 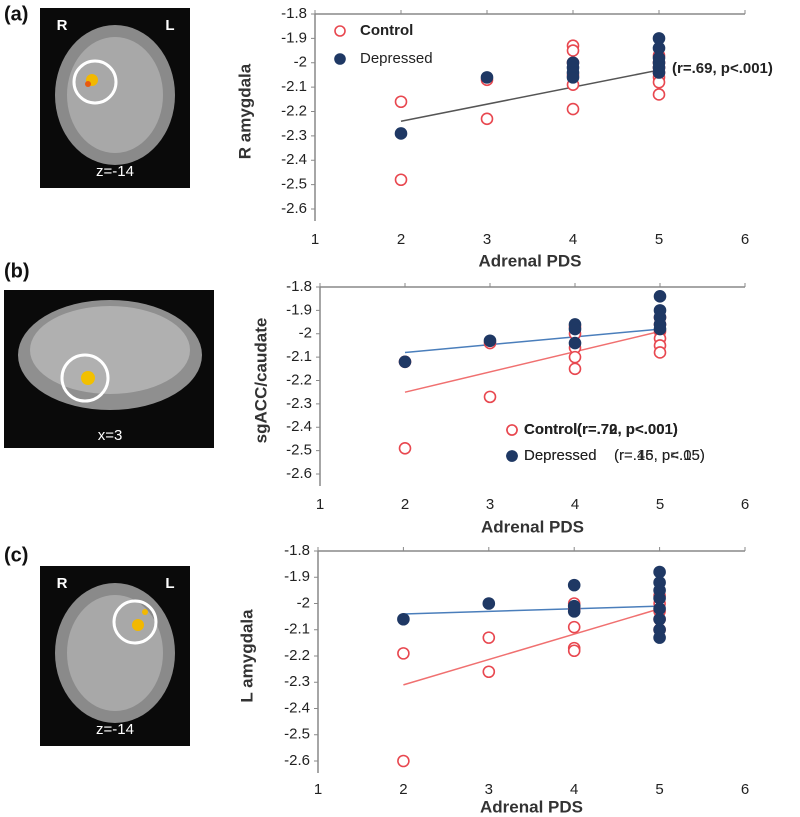 I want to click on y-tick-label: -2.2, so click(x=297, y=655).